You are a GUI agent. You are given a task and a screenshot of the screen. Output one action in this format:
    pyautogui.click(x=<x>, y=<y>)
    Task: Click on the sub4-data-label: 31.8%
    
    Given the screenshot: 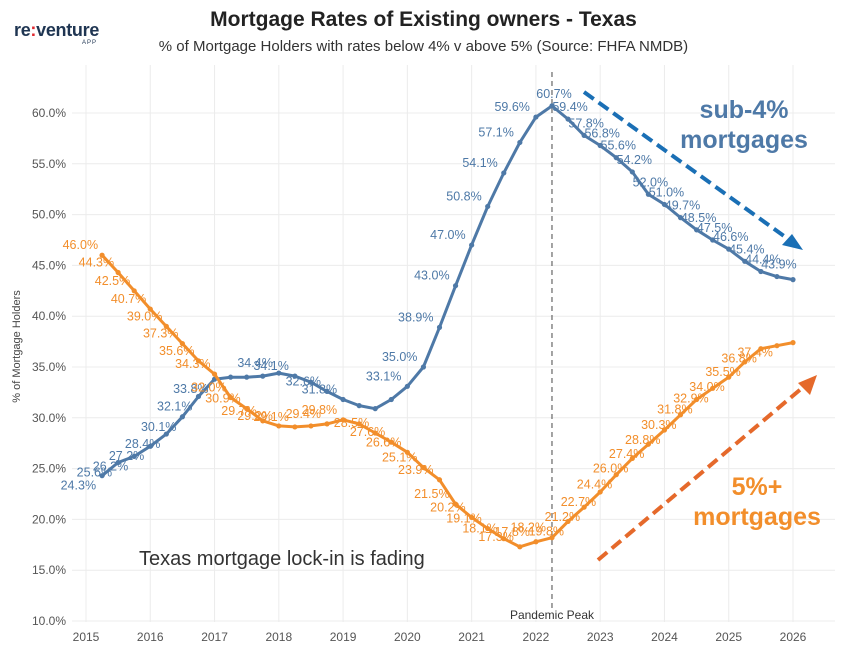 What is the action you would take?
    pyautogui.click(x=319, y=390)
    